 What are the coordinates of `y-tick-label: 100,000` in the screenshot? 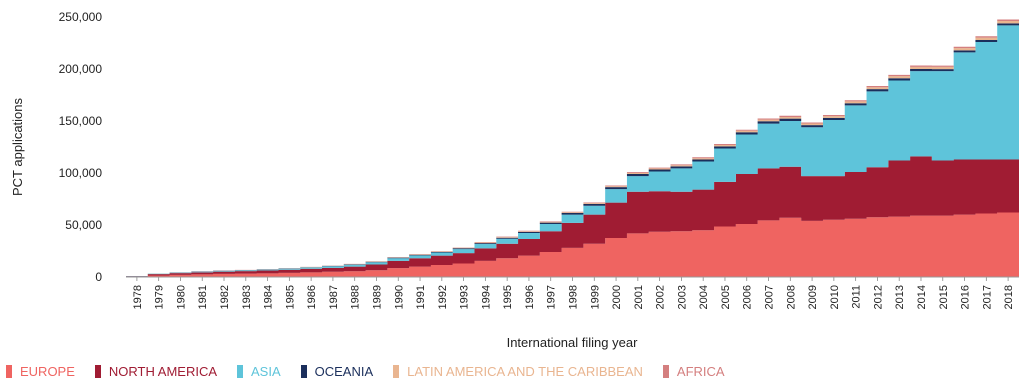 It's located at (81, 173).